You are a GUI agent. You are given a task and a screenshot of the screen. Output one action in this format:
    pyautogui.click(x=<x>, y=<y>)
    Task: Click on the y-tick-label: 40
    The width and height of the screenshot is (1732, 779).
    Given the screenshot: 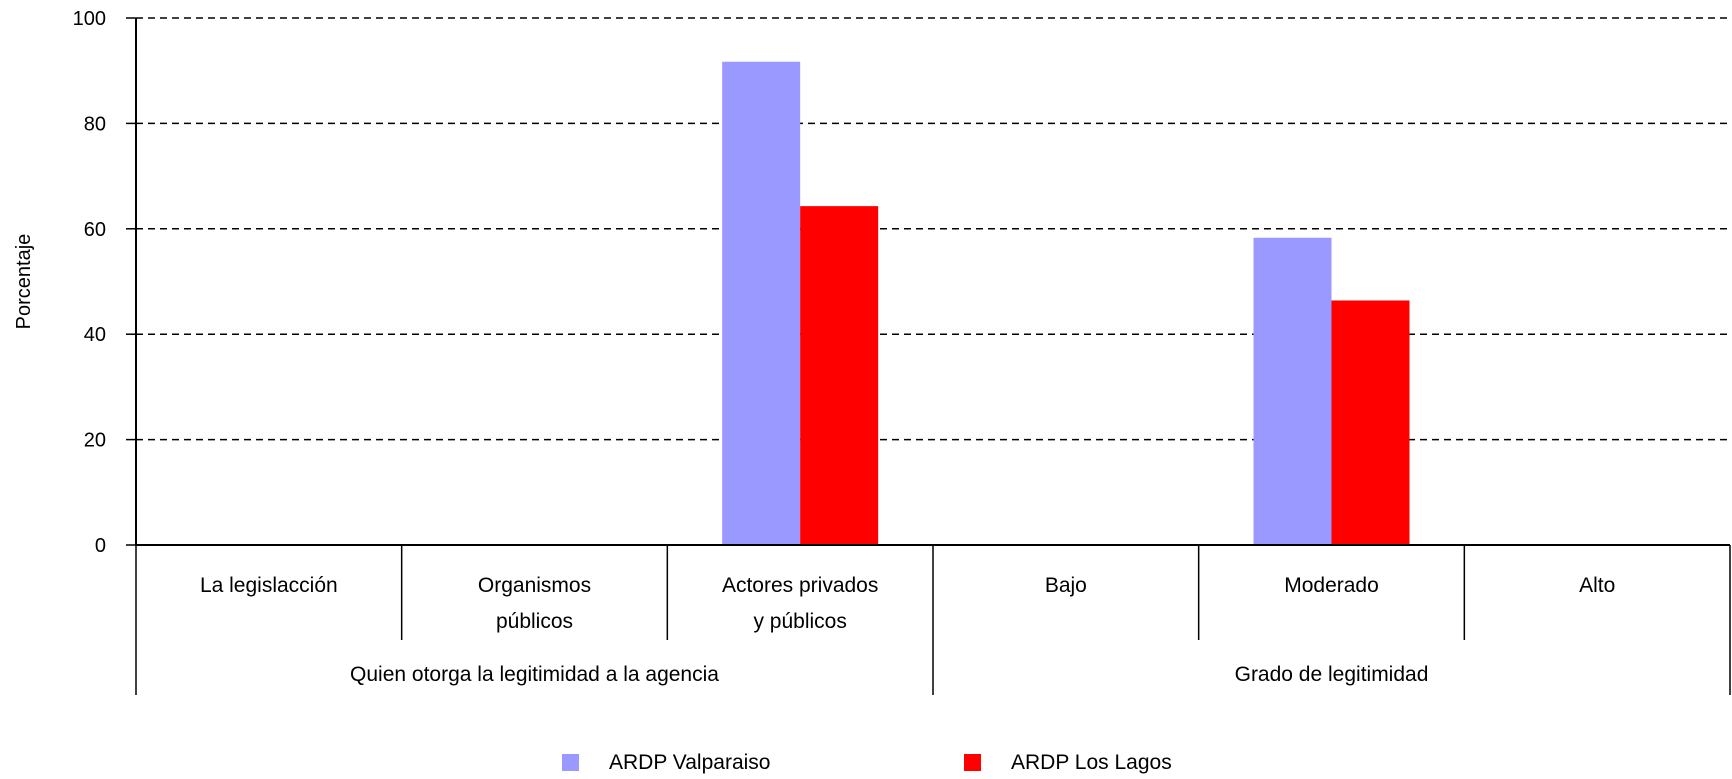 What is the action you would take?
    pyautogui.click(x=95, y=335)
    